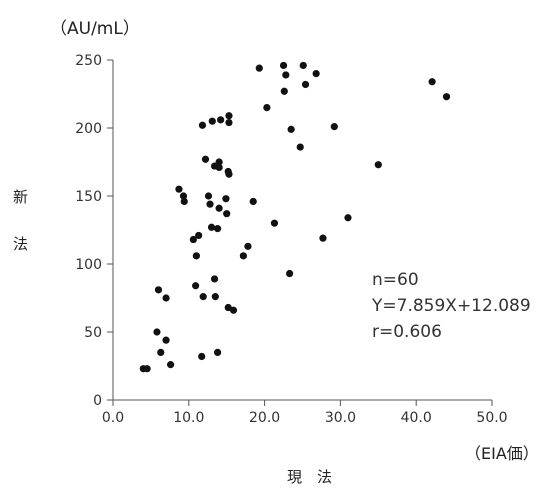 This screenshot has width=547, height=488. What do you see at coordinates (88, 197) in the screenshot?
I see `y-tick-label: 150` at bounding box center [88, 197].